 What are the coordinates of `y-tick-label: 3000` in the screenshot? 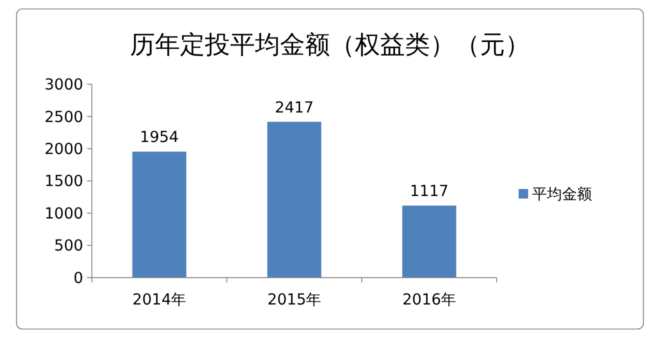 It's located at (64, 85).